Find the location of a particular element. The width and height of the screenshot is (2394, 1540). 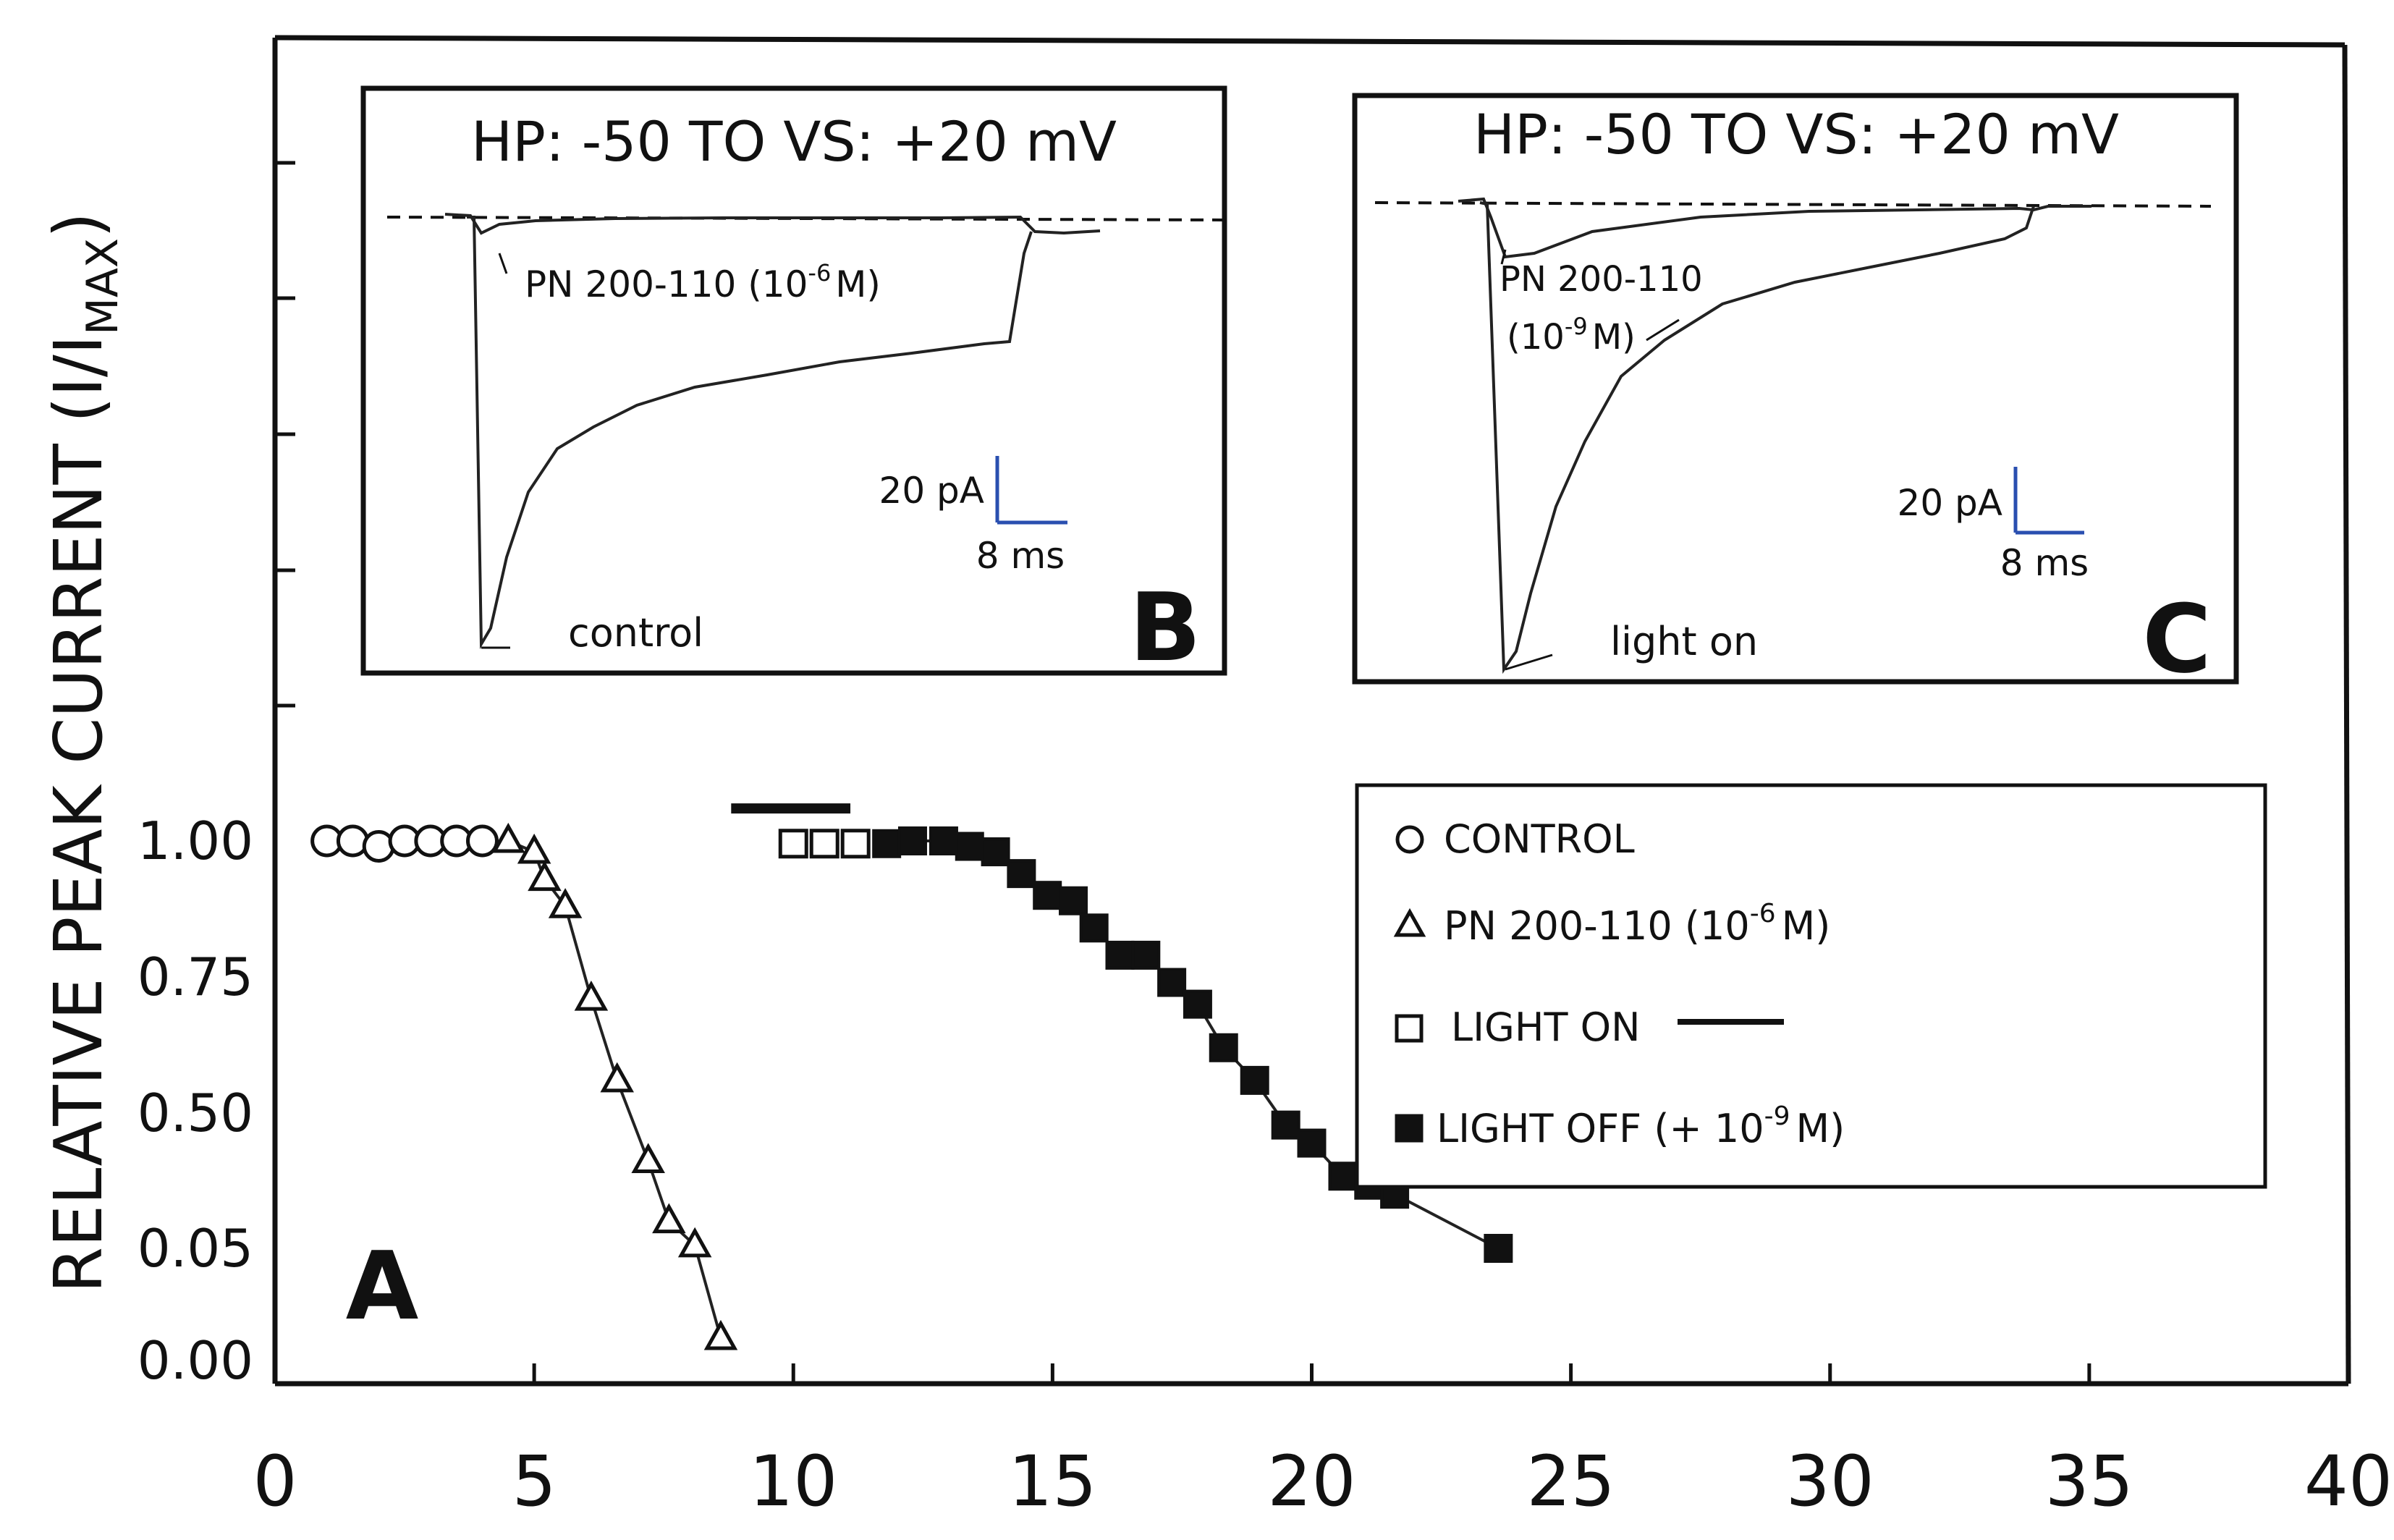

inset-c-trace-label: light on is located at coordinates (1684, 642).